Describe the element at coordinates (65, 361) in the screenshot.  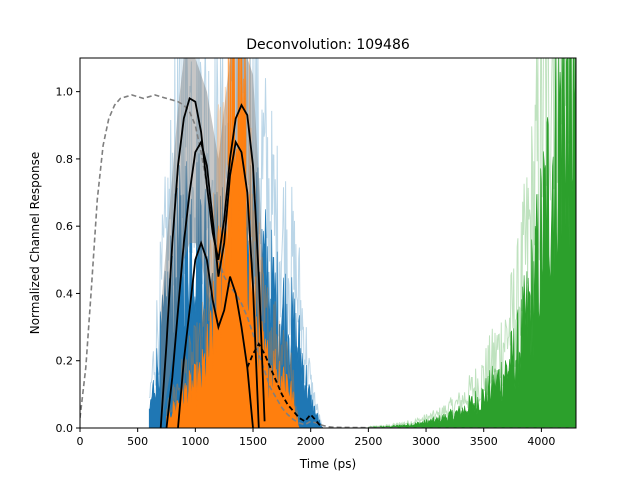
I see `y-tick-label: 0.2` at that location.